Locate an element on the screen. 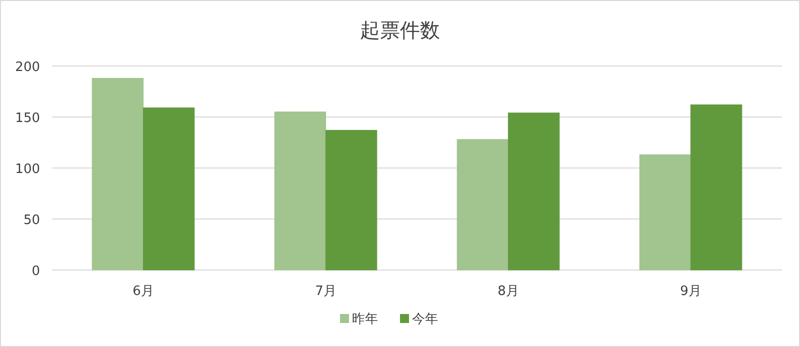 The width and height of the screenshot is (800, 347). y-tick-label: 0 is located at coordinates (36, 271).